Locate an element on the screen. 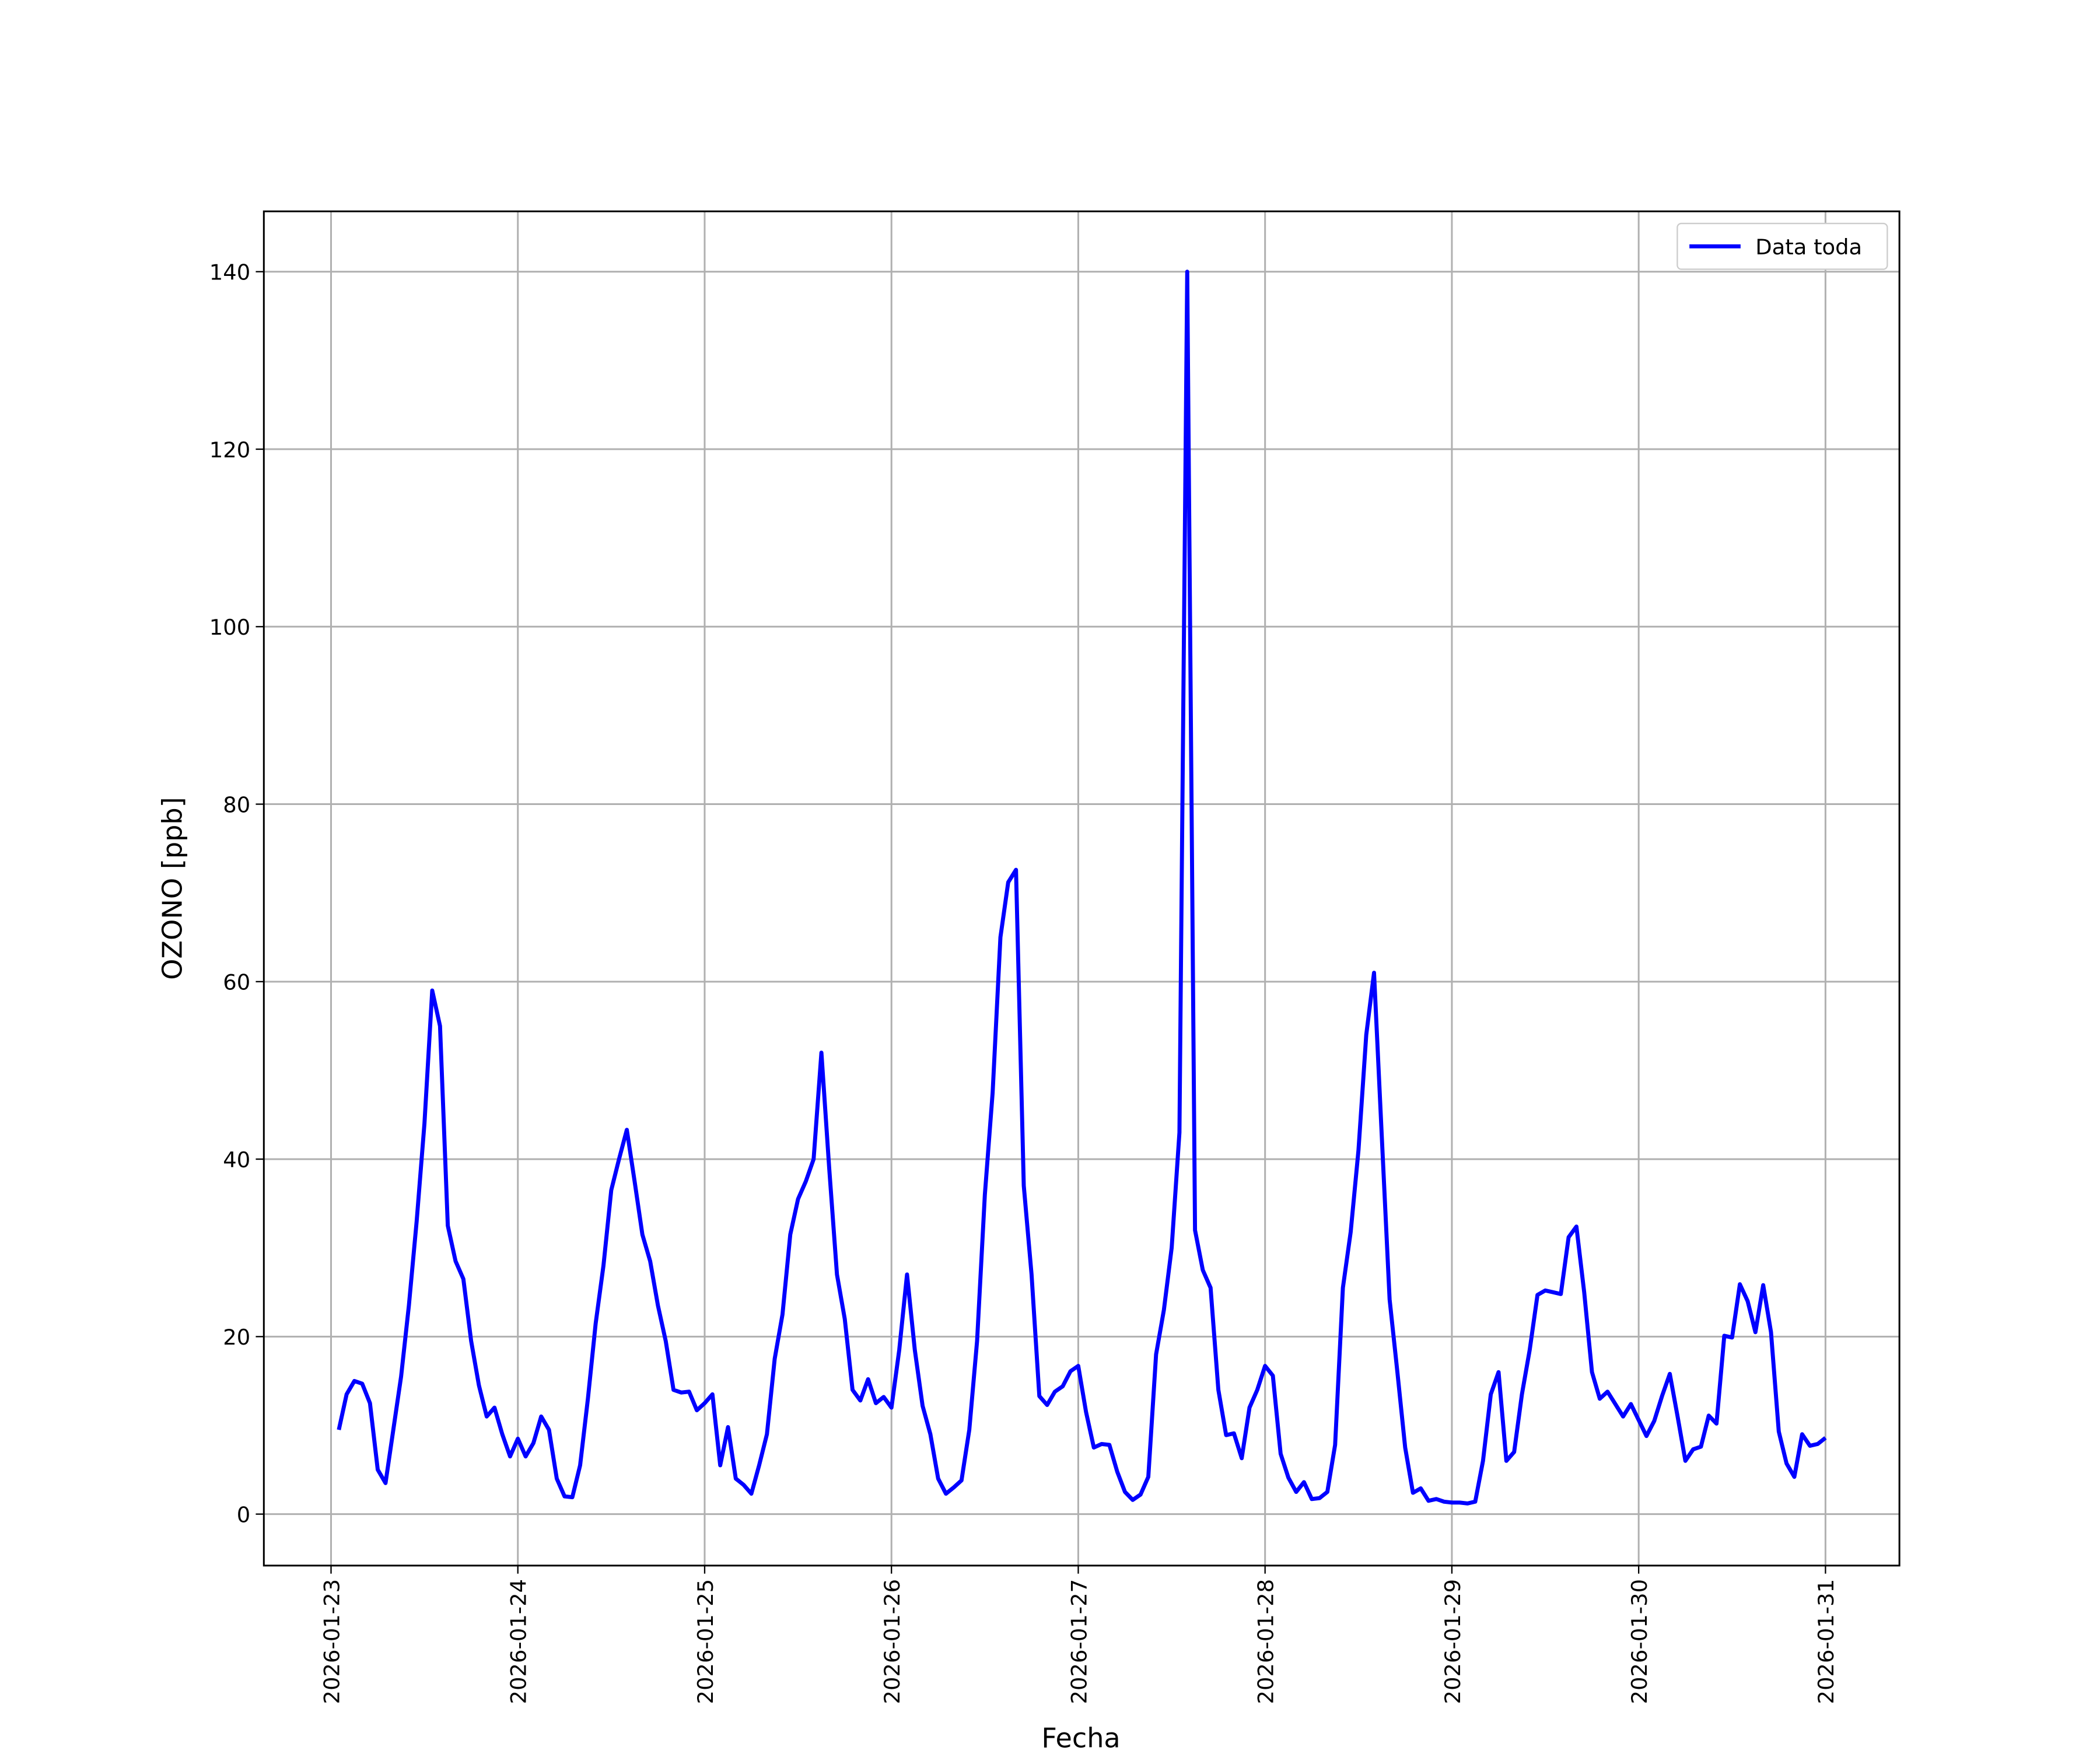  y-tick-label: 40 is located at coordinates (236, 1159).